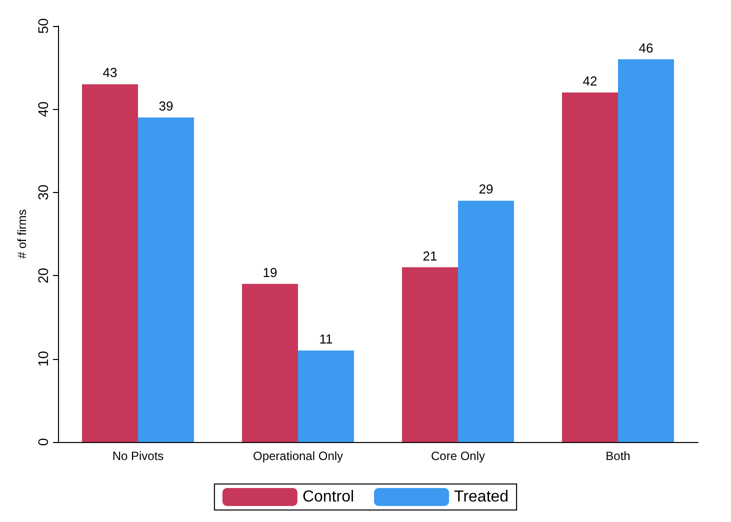  Describe the element at coordinates (458, 456) in the screenshot. I see `x-tick-label: Core Only` at that location.